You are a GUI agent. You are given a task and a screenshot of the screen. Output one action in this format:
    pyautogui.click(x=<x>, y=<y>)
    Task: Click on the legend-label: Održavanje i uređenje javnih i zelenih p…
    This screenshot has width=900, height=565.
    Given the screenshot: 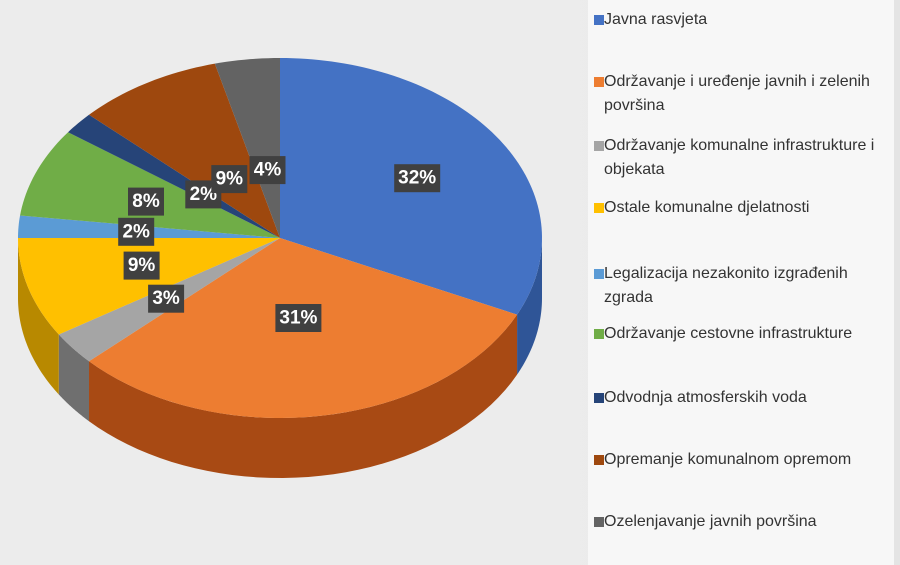 What is the action you would take?
    pyautogui.click(x=737, y=93)
    